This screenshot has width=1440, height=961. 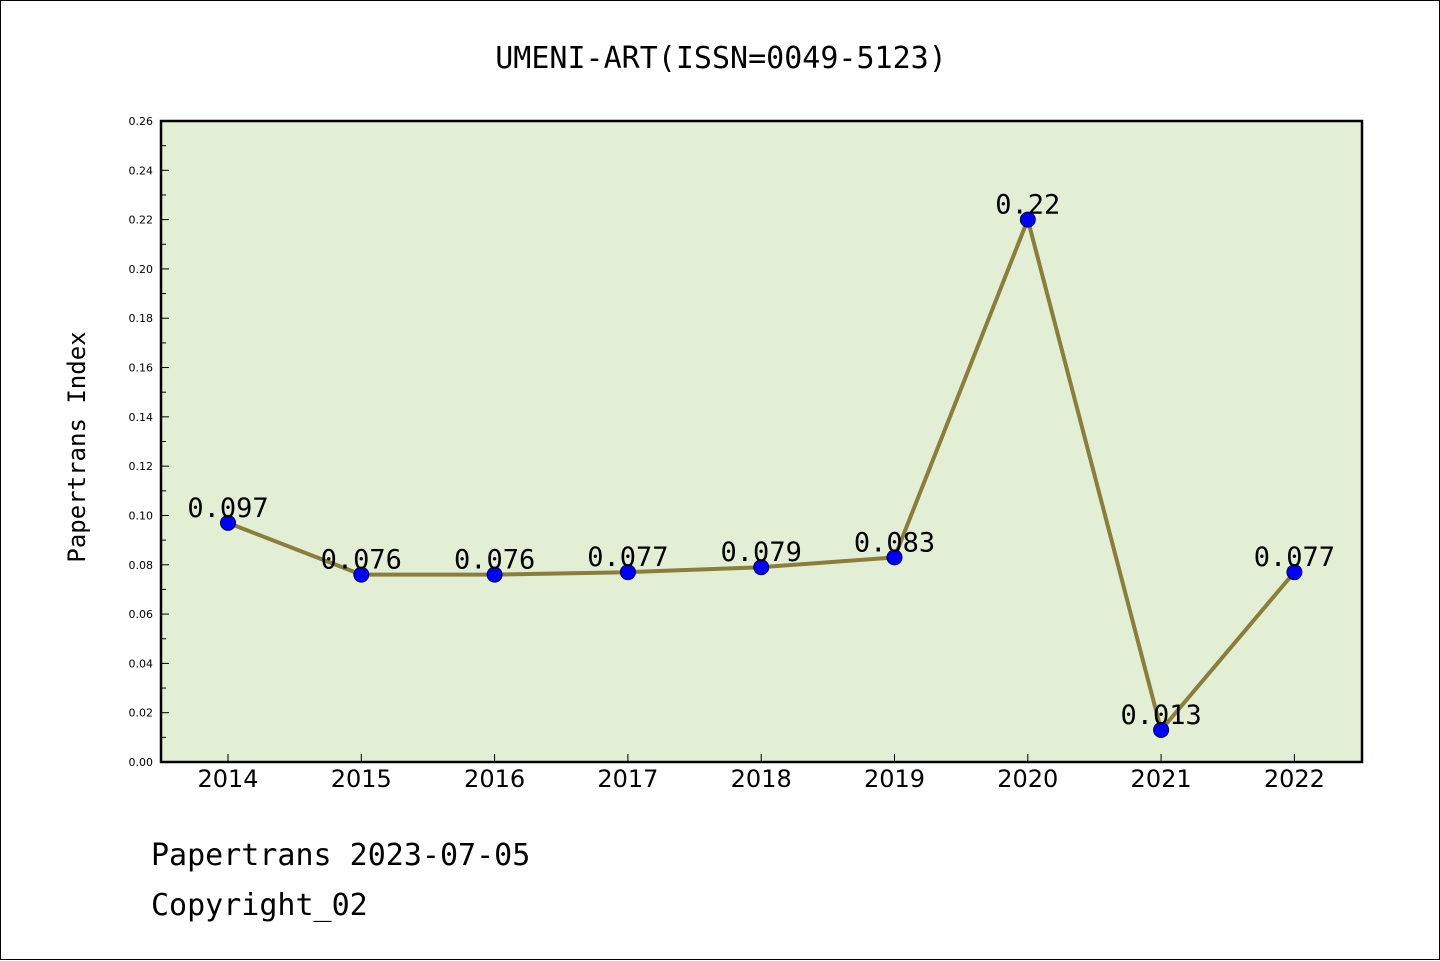 What do you see at coordinates (1161, 779) in the screenshot?
I see `x-tick-label: 2021` at bounding box center [1161, 779].